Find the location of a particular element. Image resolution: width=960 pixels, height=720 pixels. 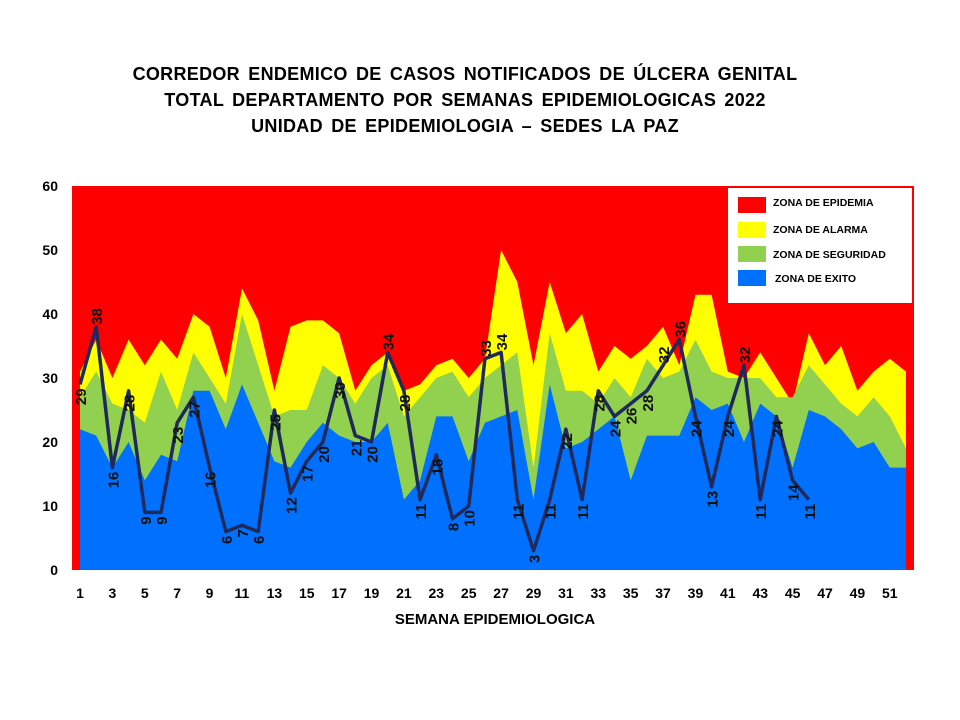

x-axis-label: SEMANA EPIDEMIOLOGICA is located at coordinates (495, 619).